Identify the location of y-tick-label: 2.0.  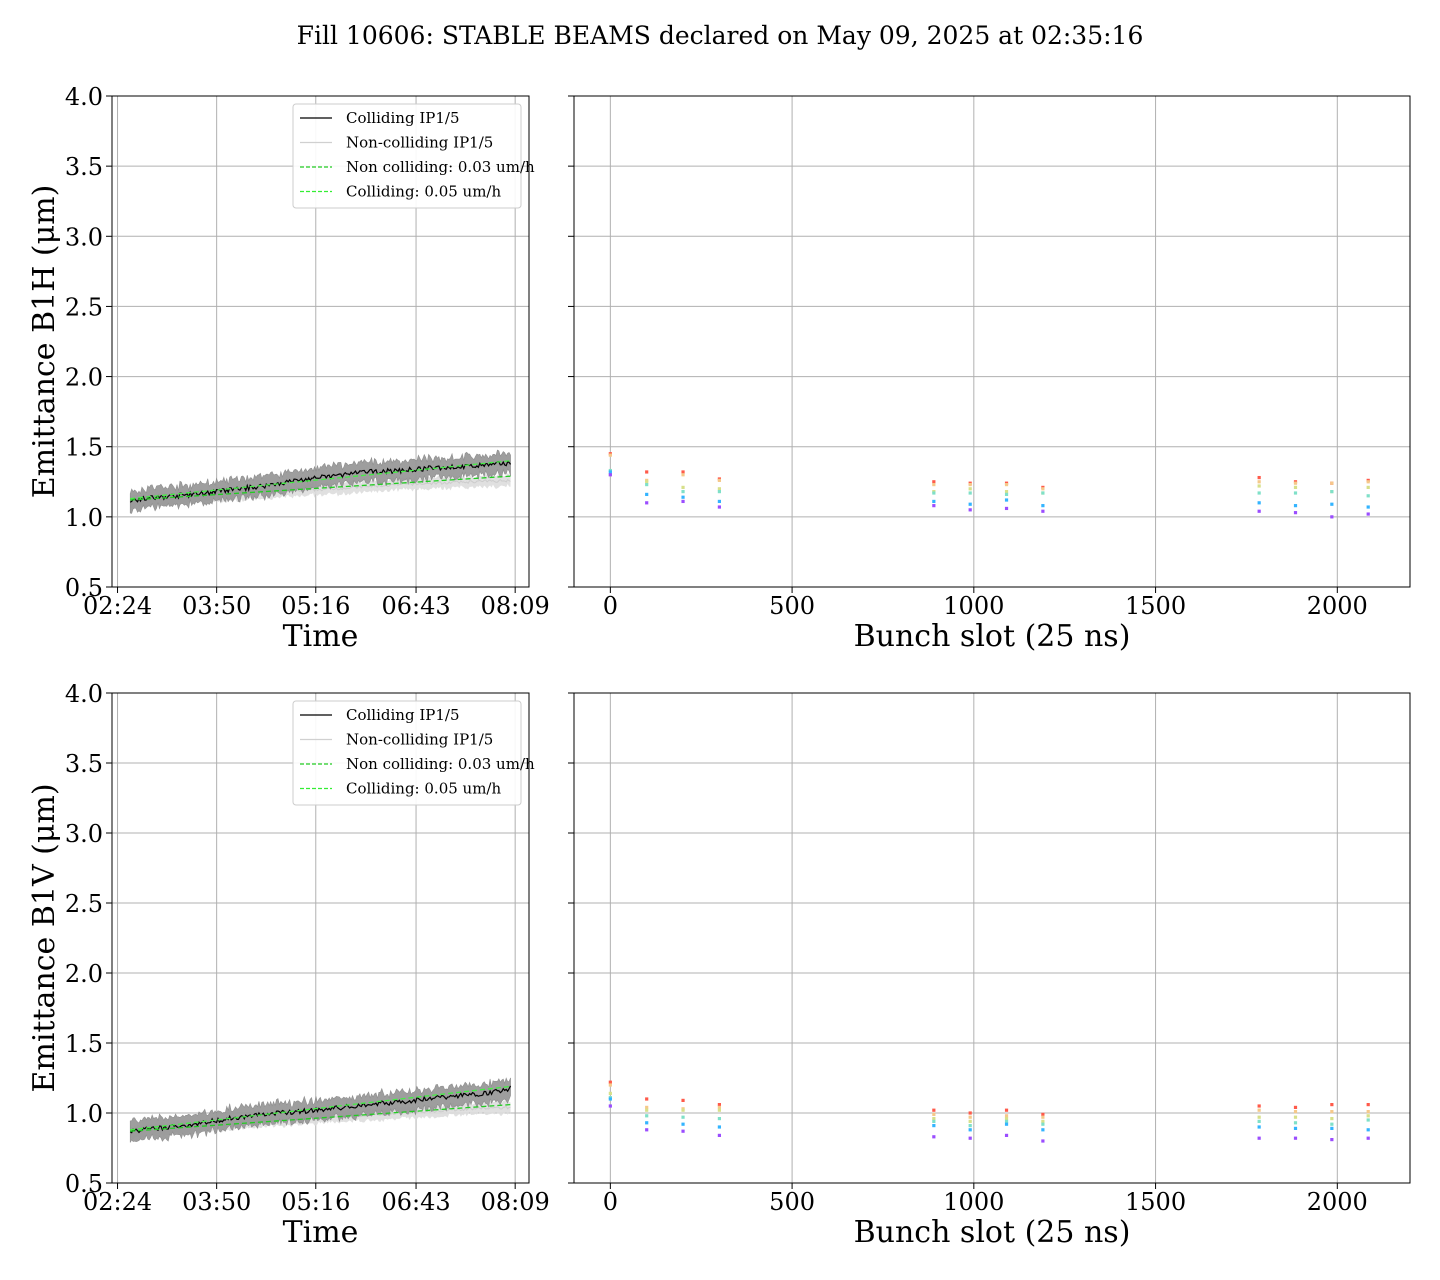
(84, 974).